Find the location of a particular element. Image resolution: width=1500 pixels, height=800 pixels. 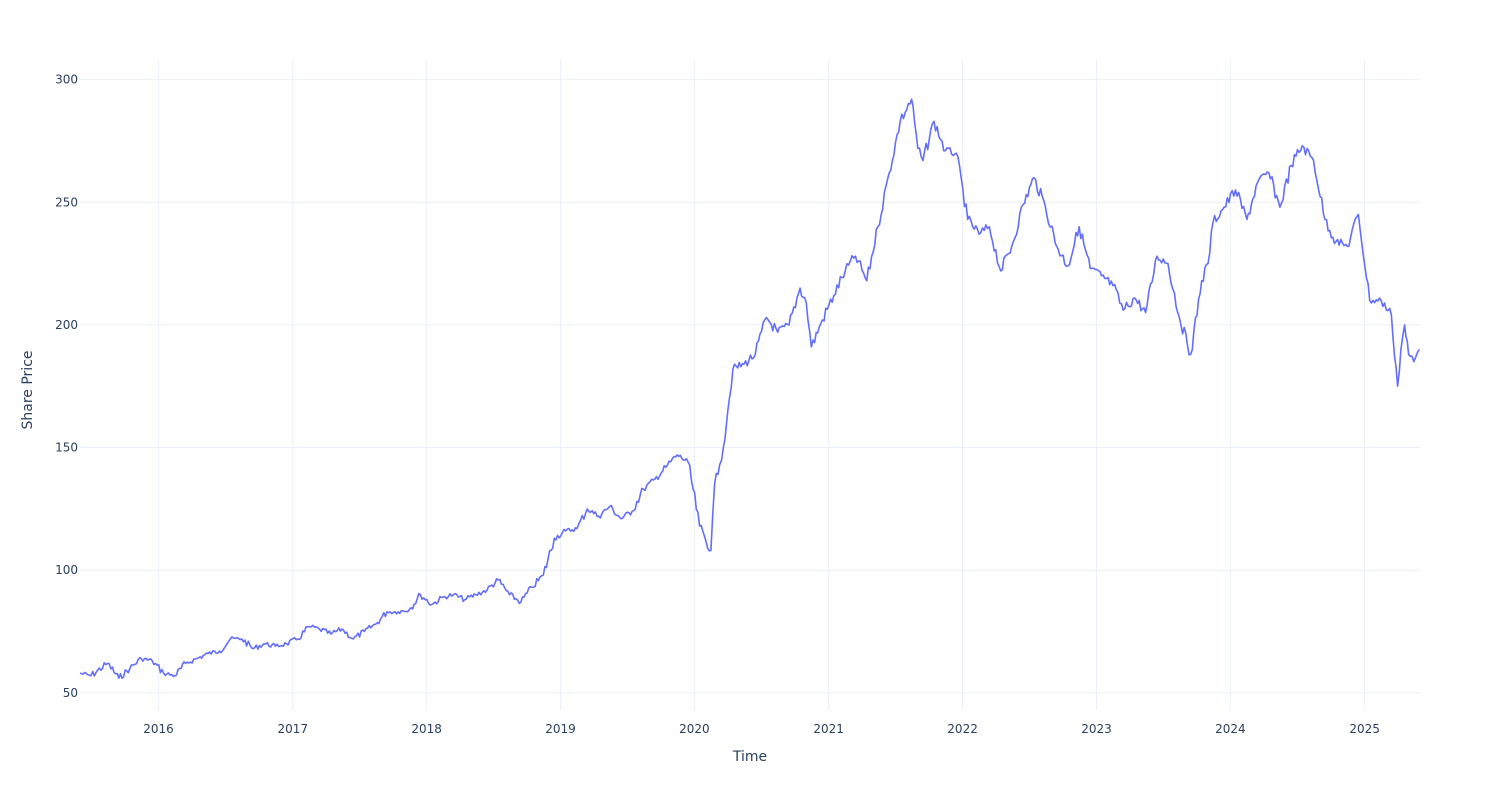

y-tick-label: 100 is located at coordinates (66, 570).